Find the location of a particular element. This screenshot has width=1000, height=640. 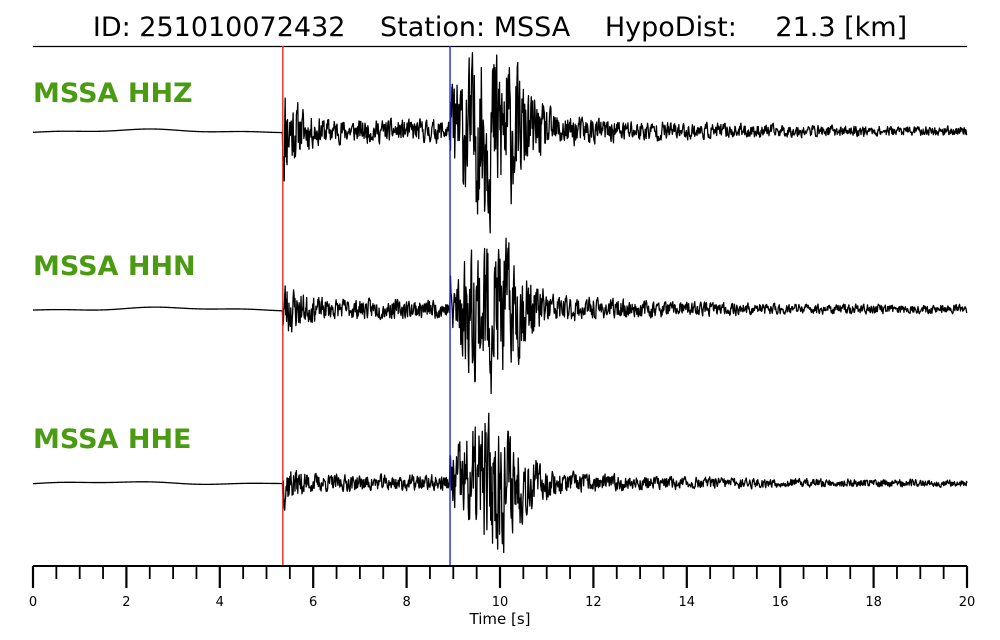

title-dist-value: 21.3 [km] is located at coordinates (841, 27).